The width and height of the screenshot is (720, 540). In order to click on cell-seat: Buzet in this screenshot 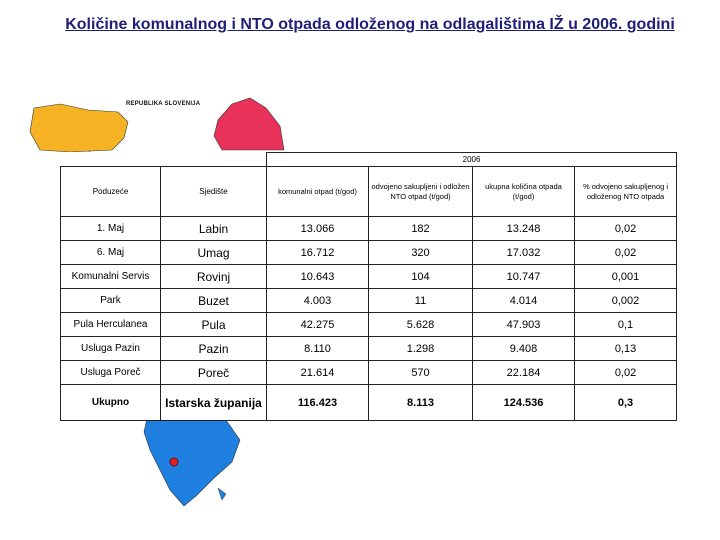, I will do `click(213, 300)`.